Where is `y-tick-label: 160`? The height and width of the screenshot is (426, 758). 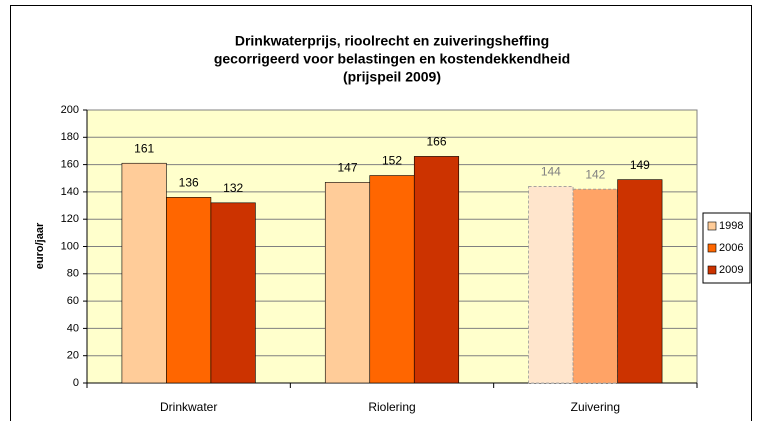
y-tick-label: 160 is located at coordinates (70, 165).